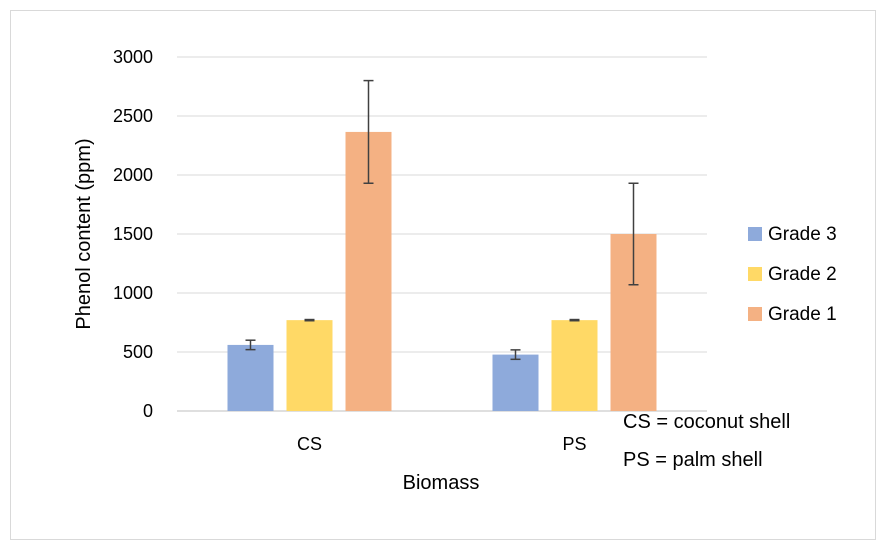 The width and height of the screenshot is (889, 552). What do you see at coordinates (133, 234) in the screenshot?
I see `y-tick-label: 1500` at bounding box center [133, 234].